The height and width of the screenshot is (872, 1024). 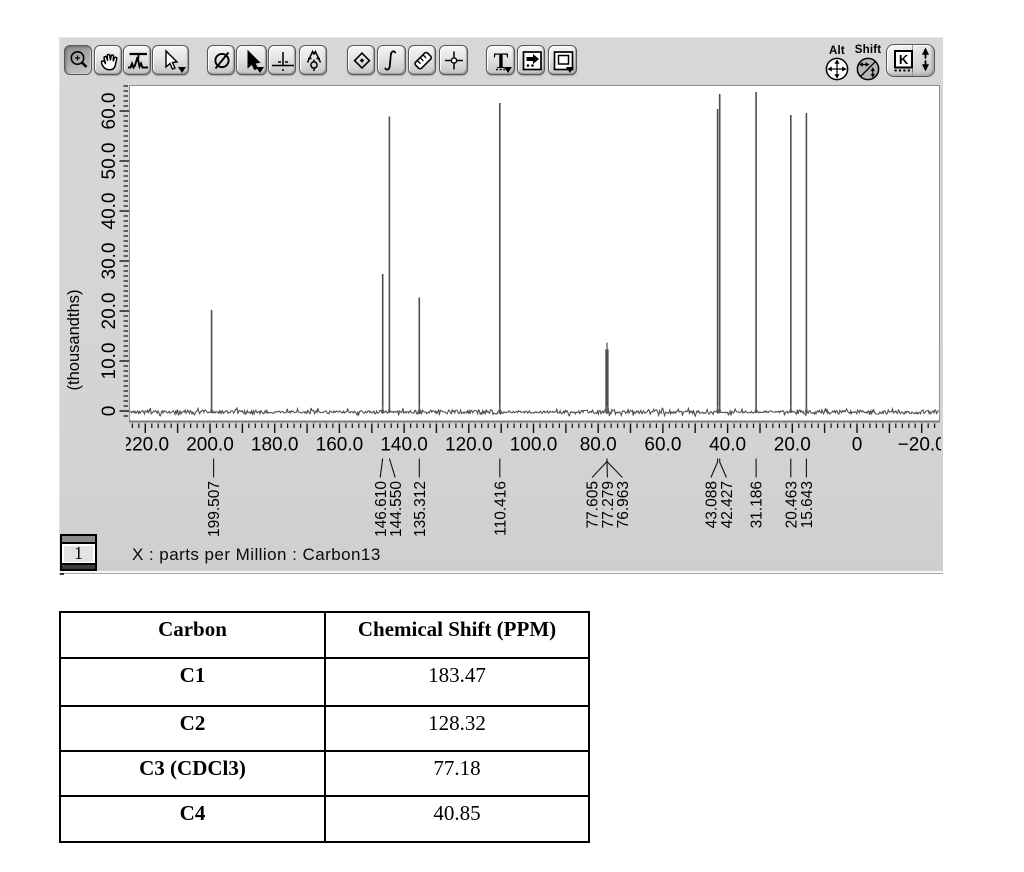 What do you see at coordinates (712, 504) in the screenshot?
I see `svg-text: 43.088` at bounding box center [712, 504].